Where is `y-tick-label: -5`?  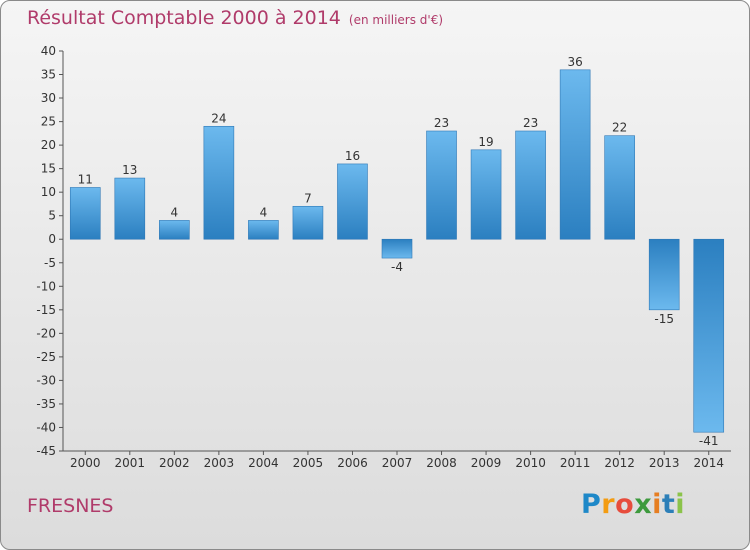 y-tick-label: -5 is located at coordinates (50, 263).